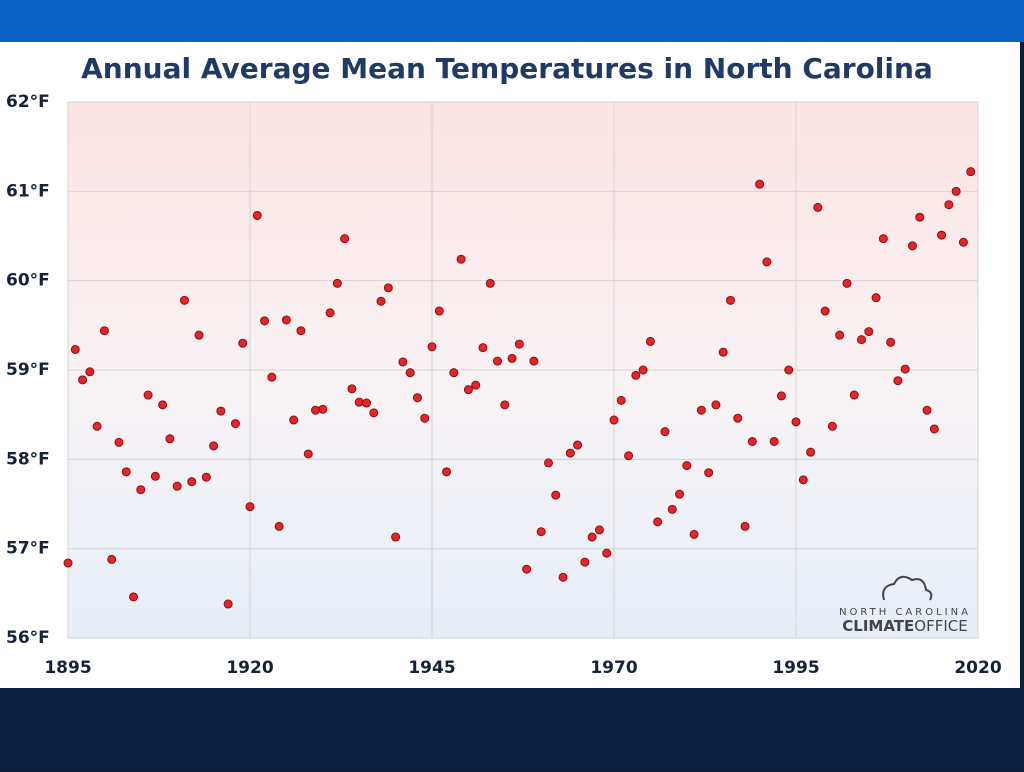  I want to click on logo-cloud, so click(907, 588).